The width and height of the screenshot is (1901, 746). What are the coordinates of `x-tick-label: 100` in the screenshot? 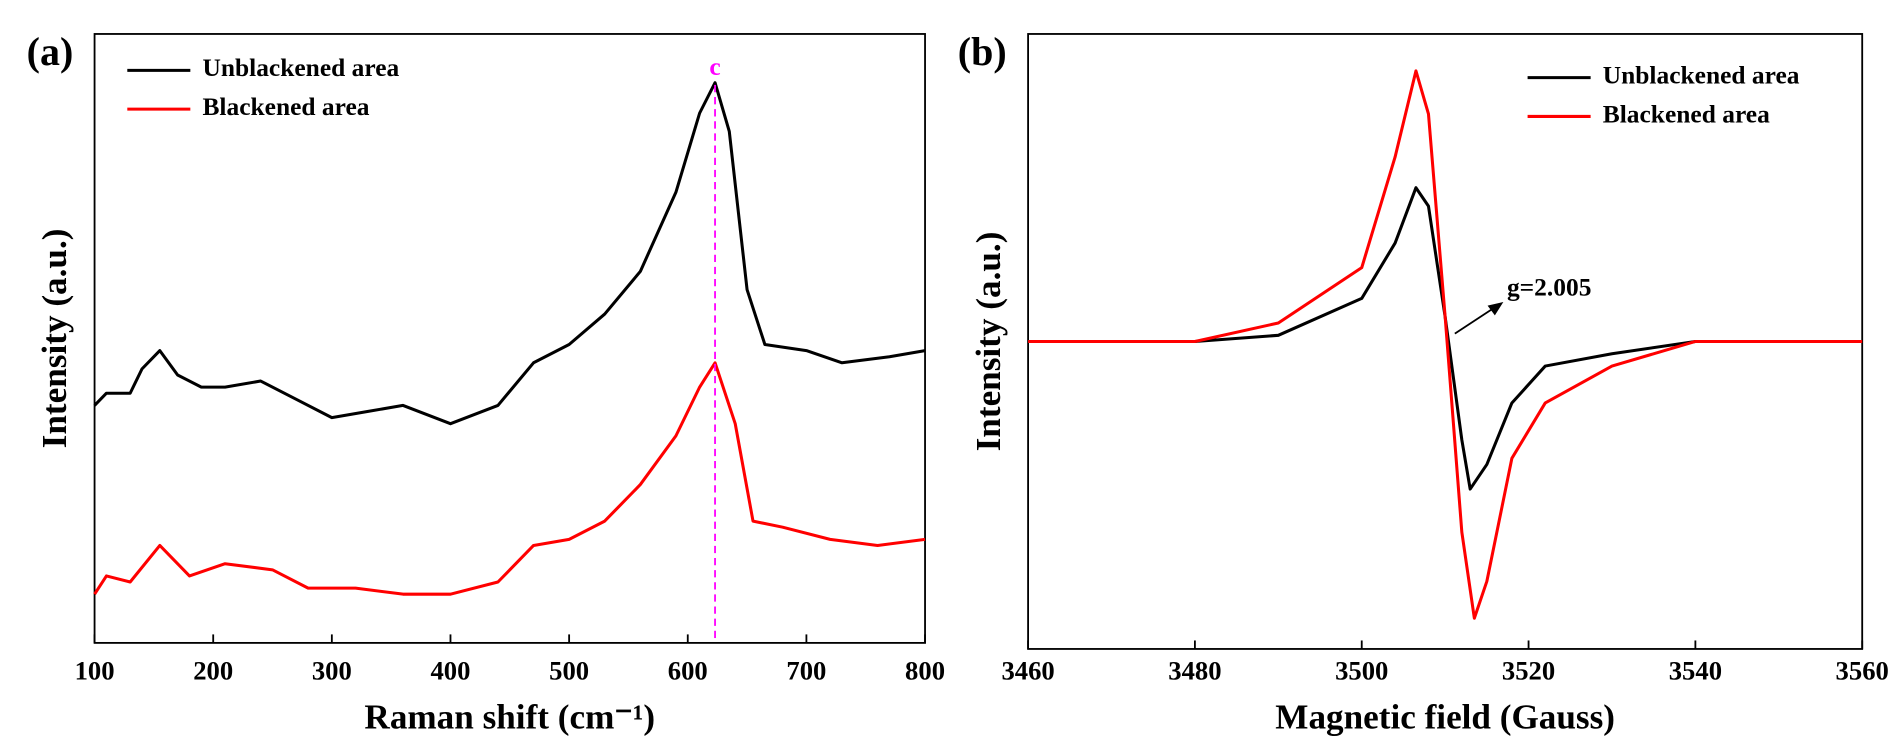 It's located at (95, 670).